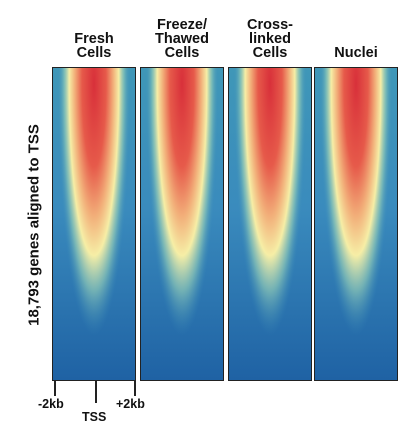 The image size is (408, 430). Describe the element at coordinates (182, 39) in the screenshot. I see `panel-title-line: Thawed` at that location.